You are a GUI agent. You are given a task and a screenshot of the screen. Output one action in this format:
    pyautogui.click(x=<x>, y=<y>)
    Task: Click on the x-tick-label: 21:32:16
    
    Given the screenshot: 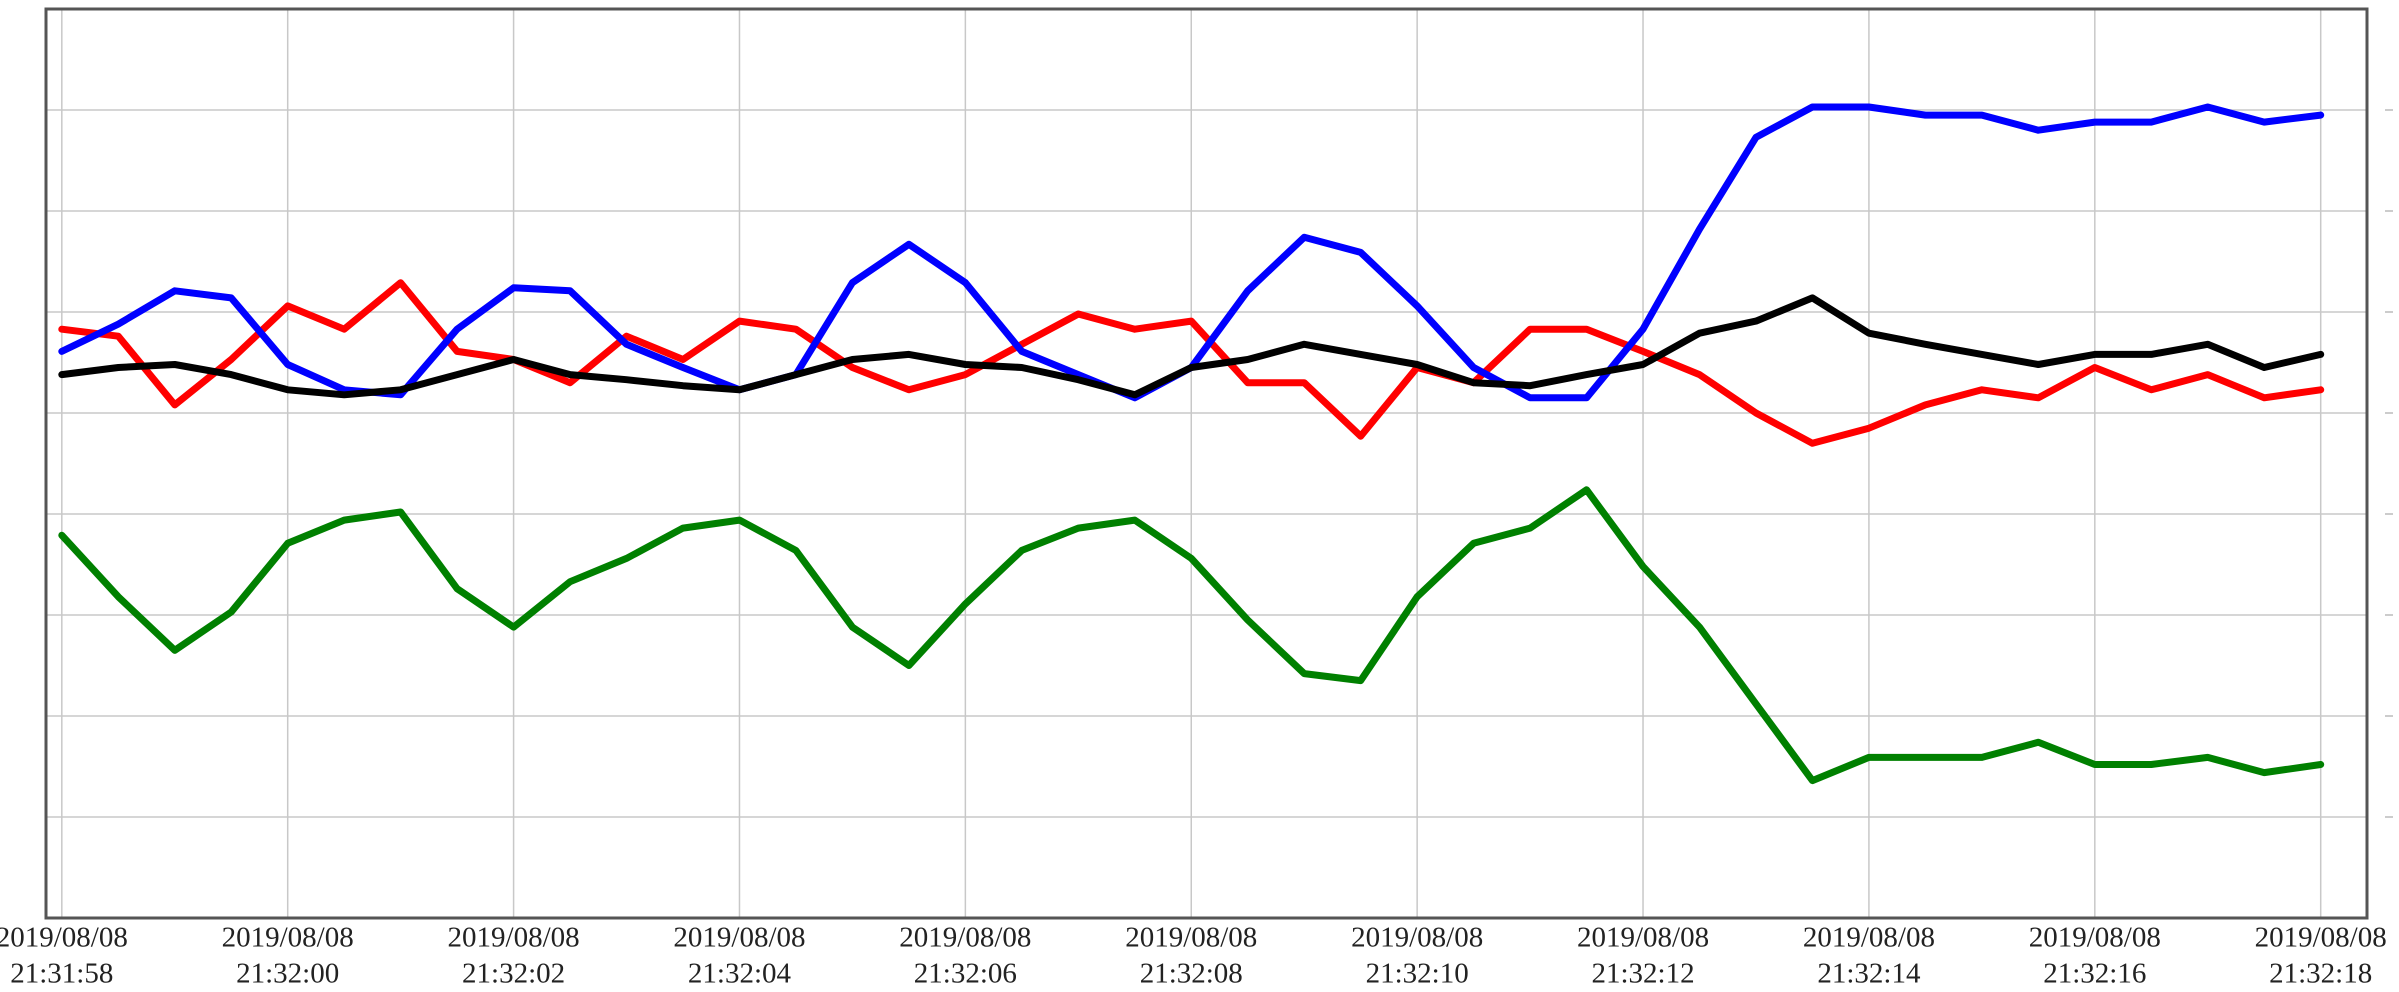 What is the action you would take?
    pyautogui.click(x=2094, y=974)
    